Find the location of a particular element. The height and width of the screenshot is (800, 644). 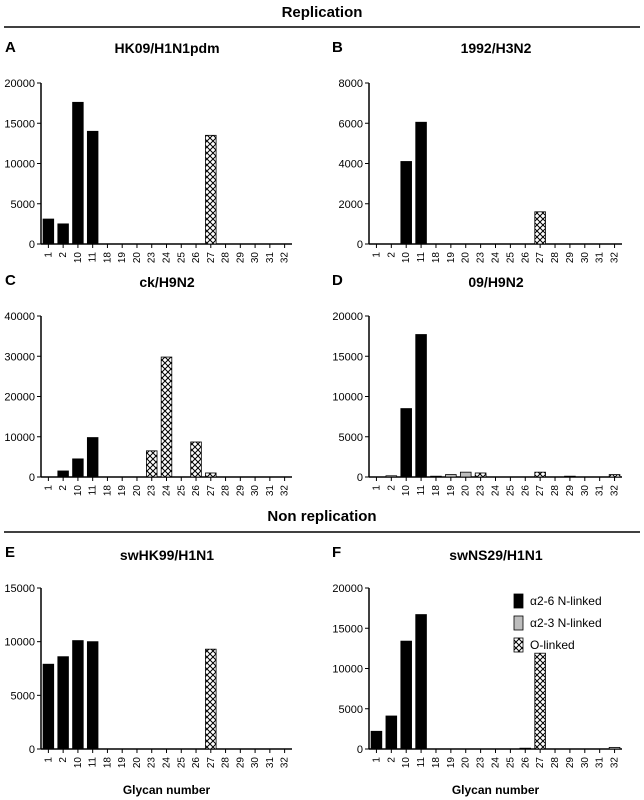

chart-title: swHK99/H1N1 is located at coordinates (167, 555).